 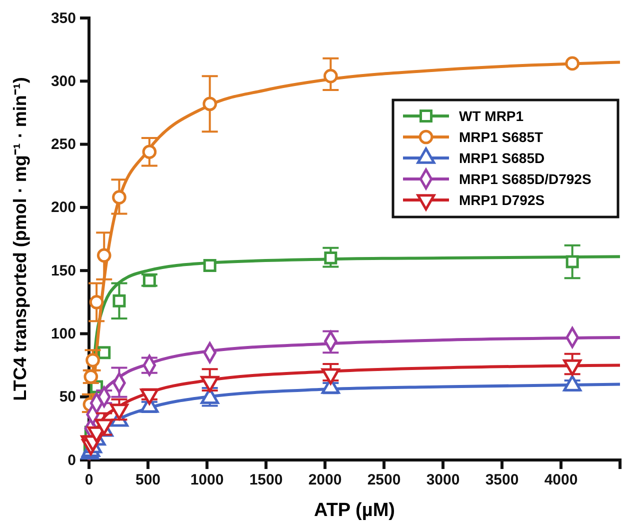 I want to click on x-tick-label: 1500, so click(x=266, y=480).